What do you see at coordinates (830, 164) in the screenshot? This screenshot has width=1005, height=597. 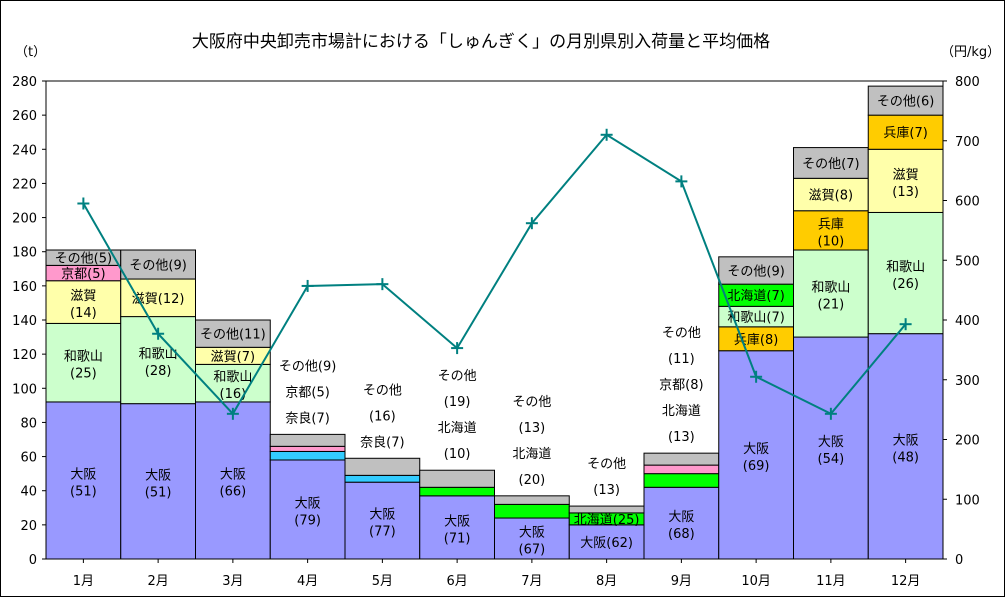 I see `segment-label: その他(7)` at bounding box center [830, 164].